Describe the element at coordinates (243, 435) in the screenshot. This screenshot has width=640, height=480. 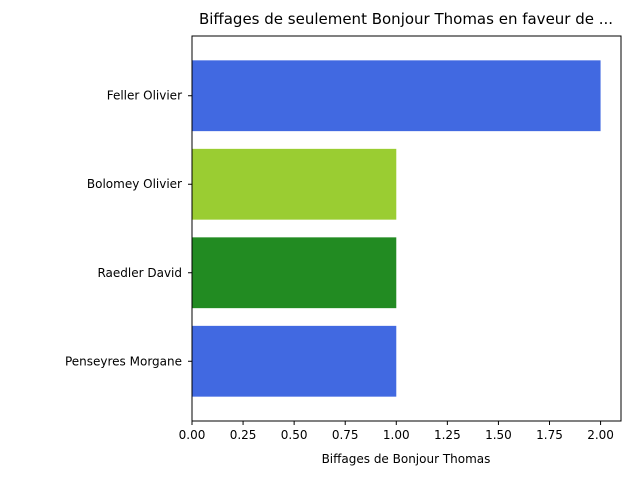
I see `x-tick-label: 0.25` at that location.